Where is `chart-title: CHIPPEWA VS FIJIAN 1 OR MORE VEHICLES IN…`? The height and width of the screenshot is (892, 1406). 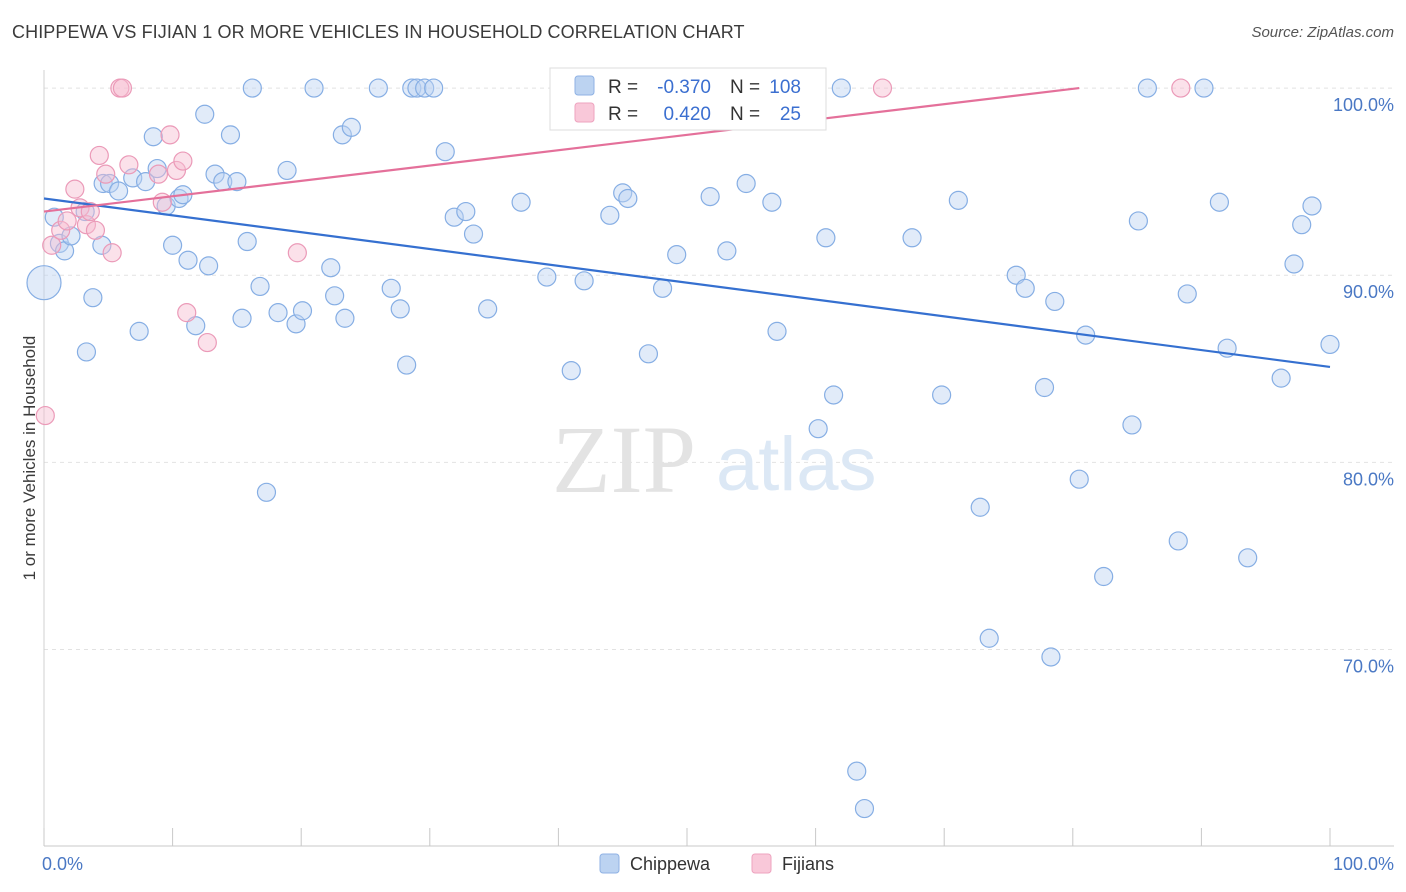 chart-title: CHIPPEWA VS FIJIAN 1 OR MORE VEHICLES IN… is located at coordinates (378, 32).